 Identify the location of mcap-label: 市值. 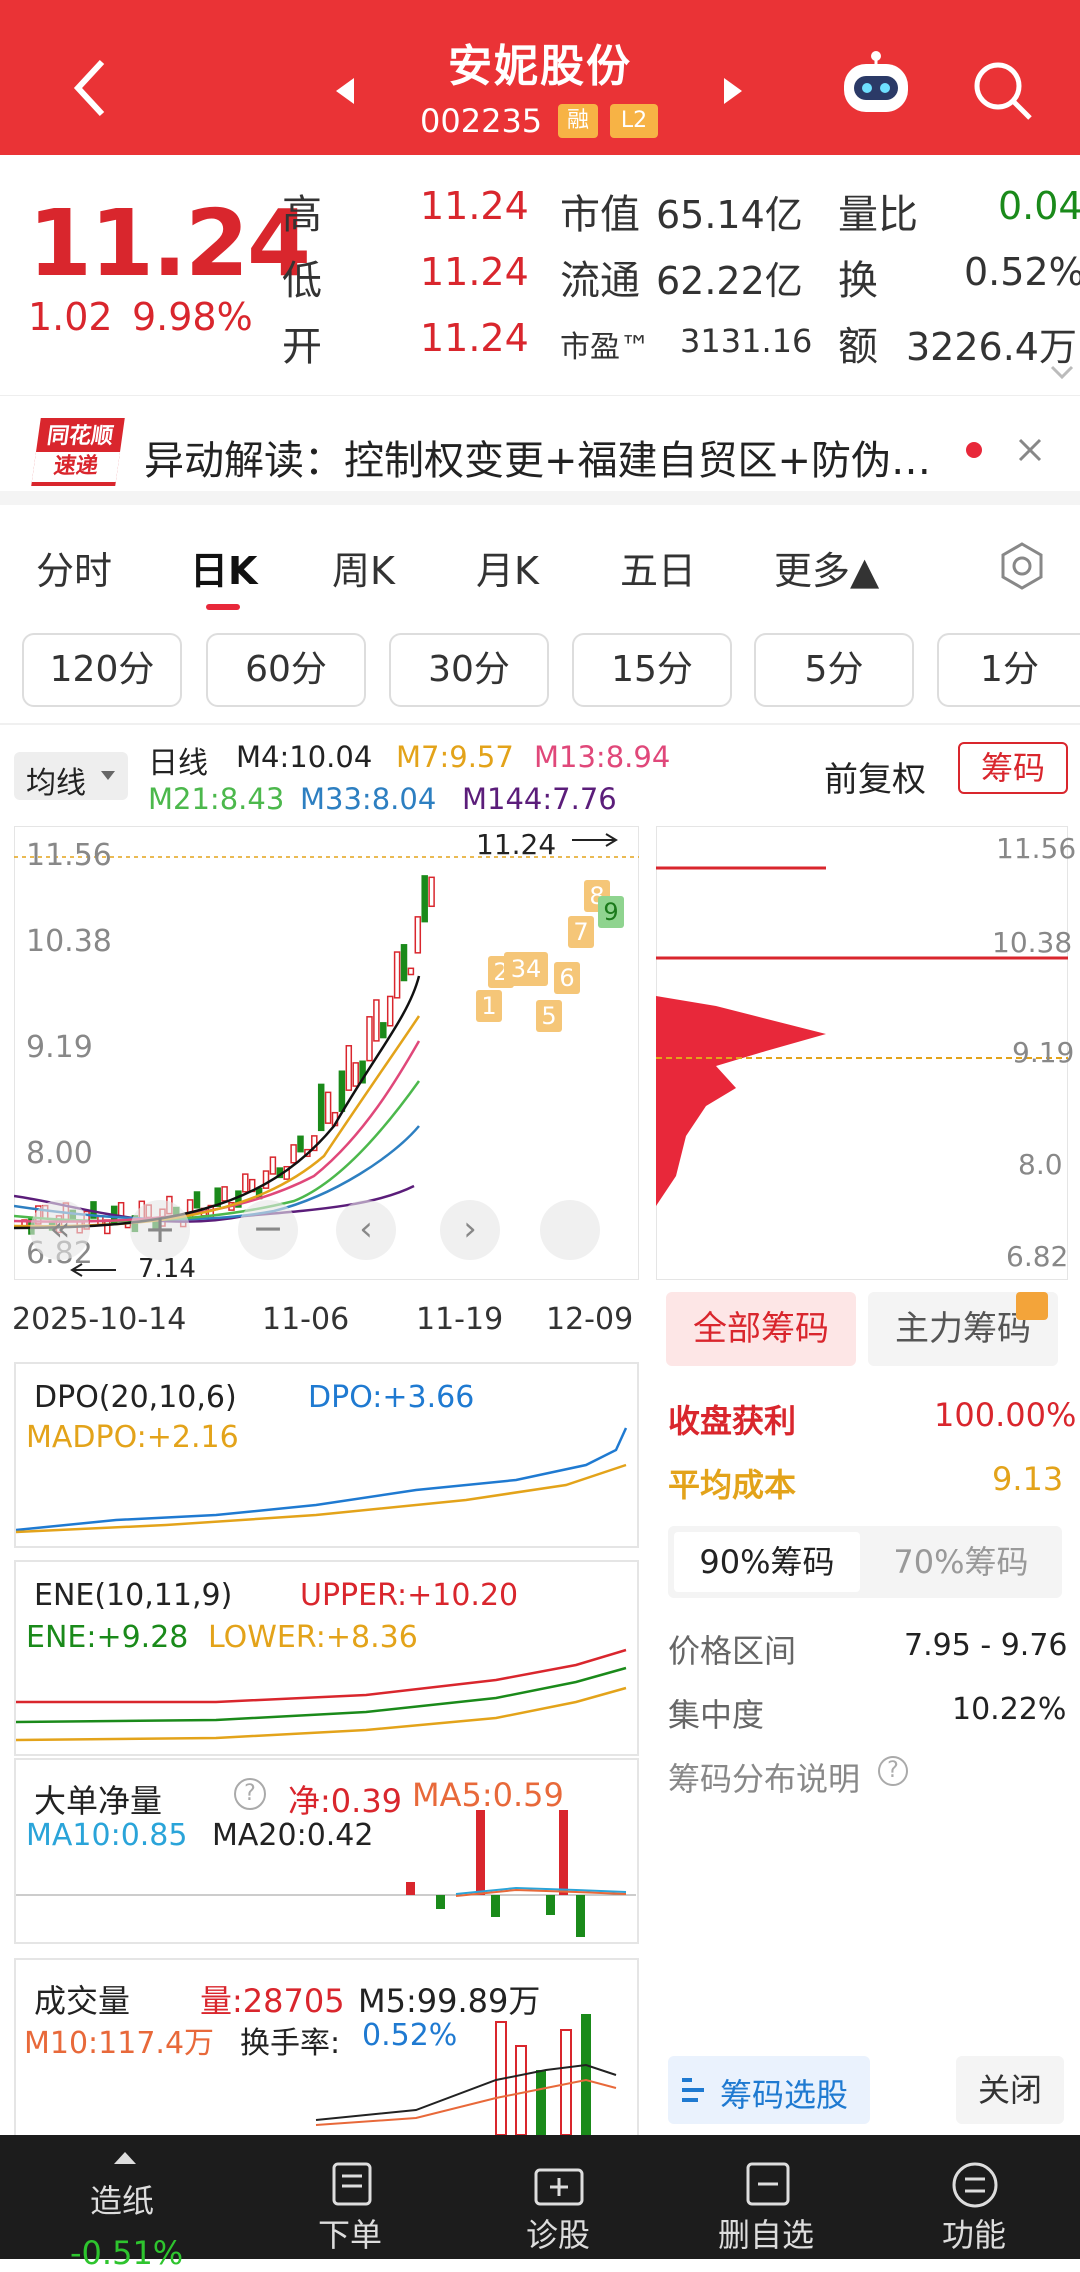
(600, 215).